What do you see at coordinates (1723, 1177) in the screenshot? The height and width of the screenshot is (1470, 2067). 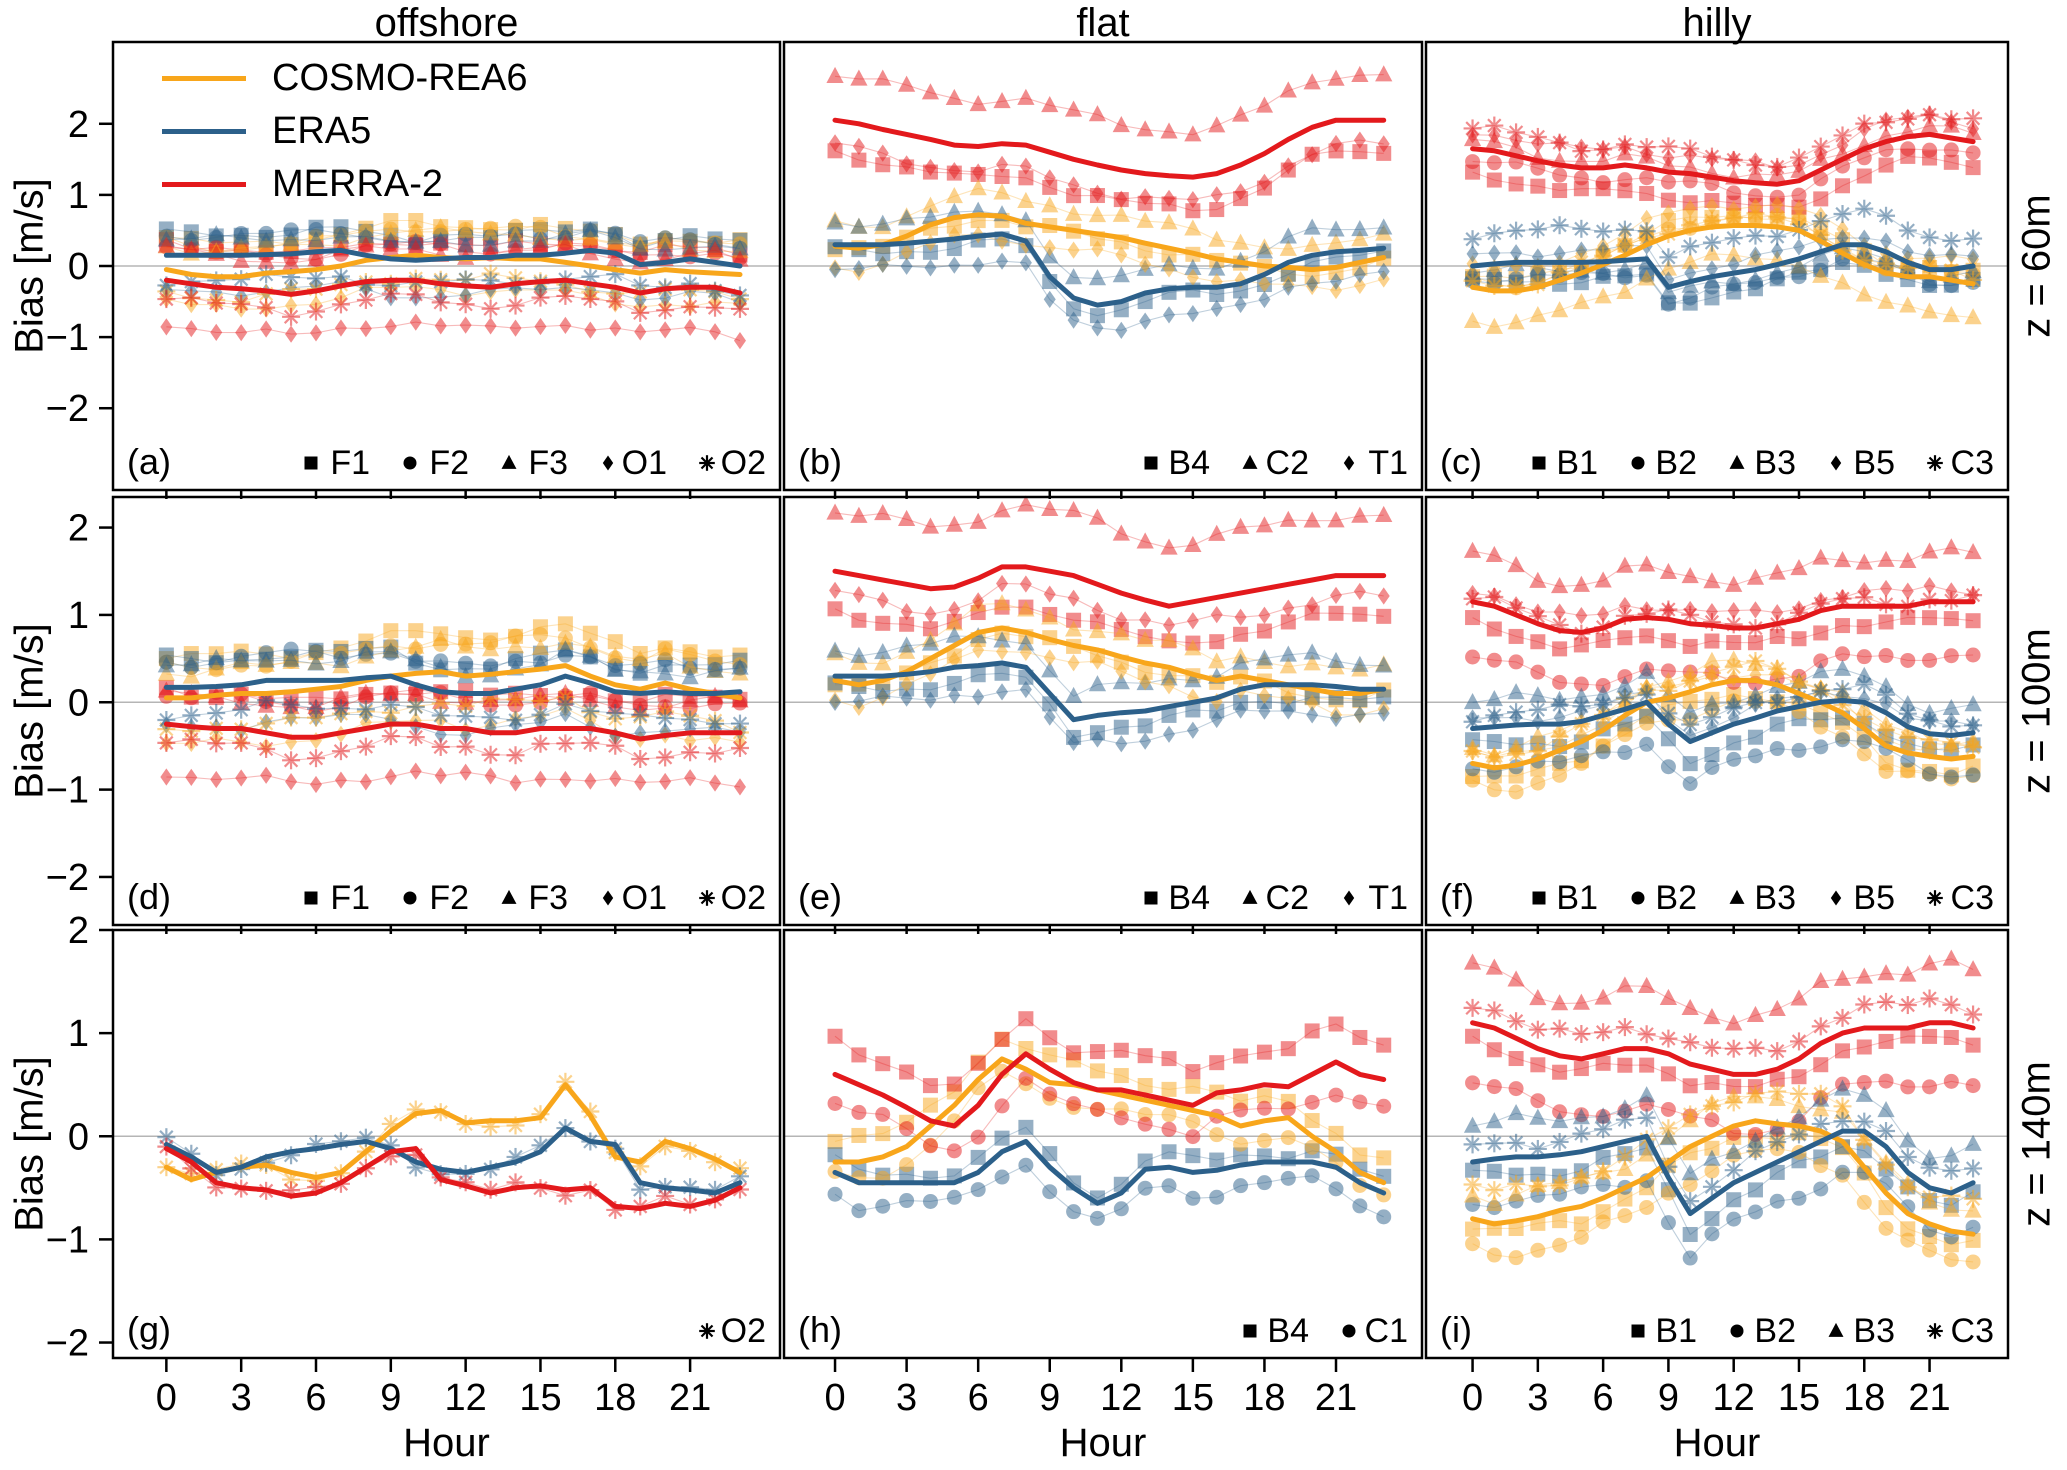 I see `mean-line-COSMO-REA6` at bounding box center [1723, 1177].